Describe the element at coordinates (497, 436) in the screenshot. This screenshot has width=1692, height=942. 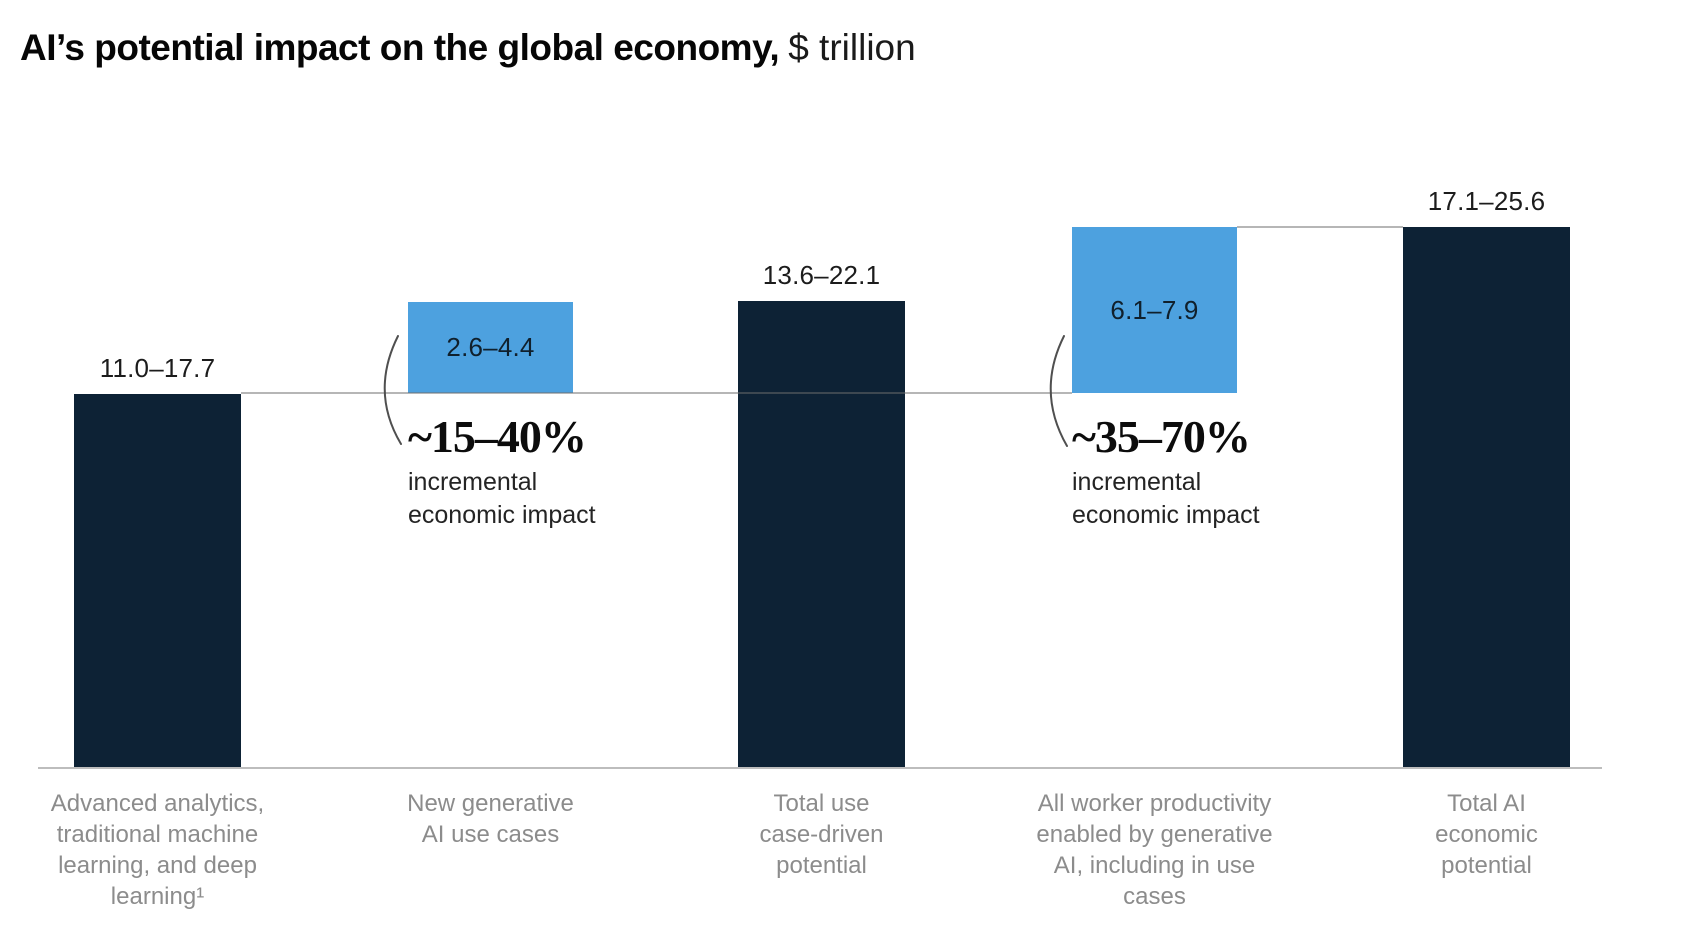
I see `annotation-headline: ~15–40%` at that location.